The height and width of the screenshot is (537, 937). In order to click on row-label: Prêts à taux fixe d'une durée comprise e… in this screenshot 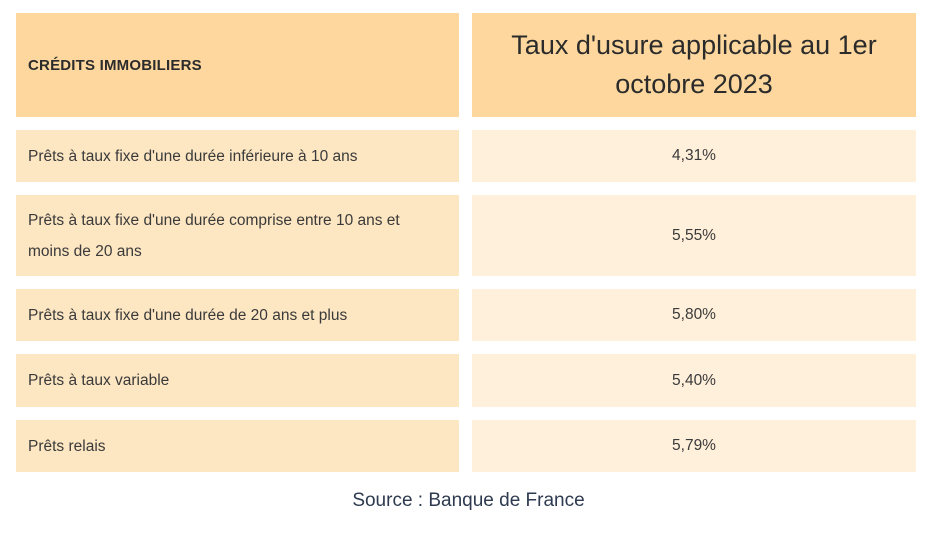, I will do `click(237, 235)`.